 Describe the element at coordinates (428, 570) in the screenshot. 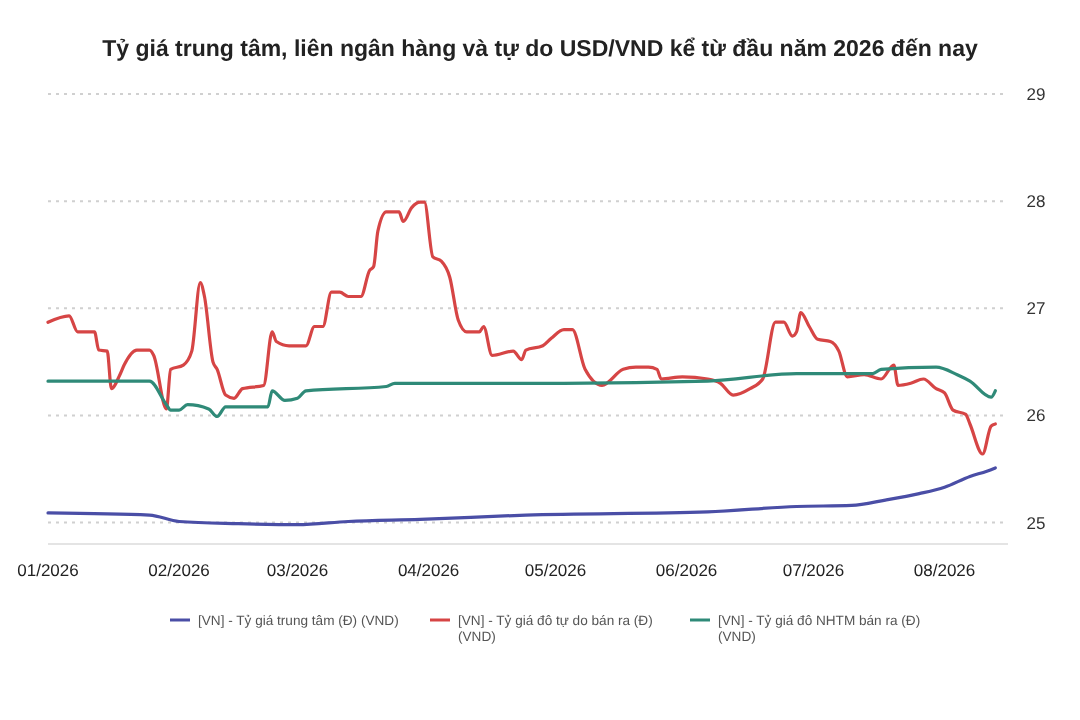

I see `x-tick-label: 04/2026` at that location.